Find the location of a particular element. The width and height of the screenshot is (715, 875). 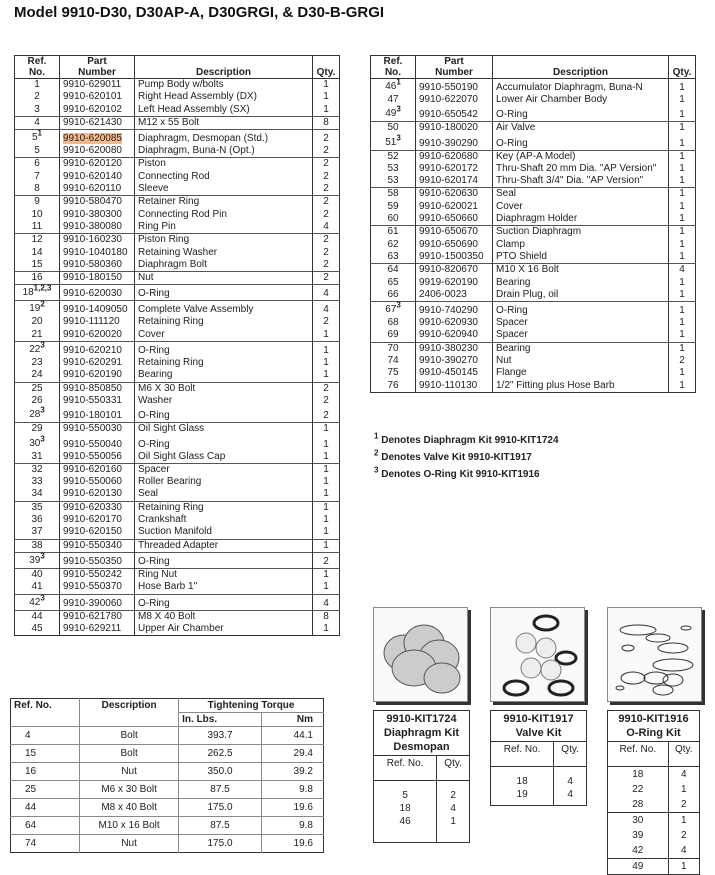

ref-no: 63 is located at coordinates (393, 256).